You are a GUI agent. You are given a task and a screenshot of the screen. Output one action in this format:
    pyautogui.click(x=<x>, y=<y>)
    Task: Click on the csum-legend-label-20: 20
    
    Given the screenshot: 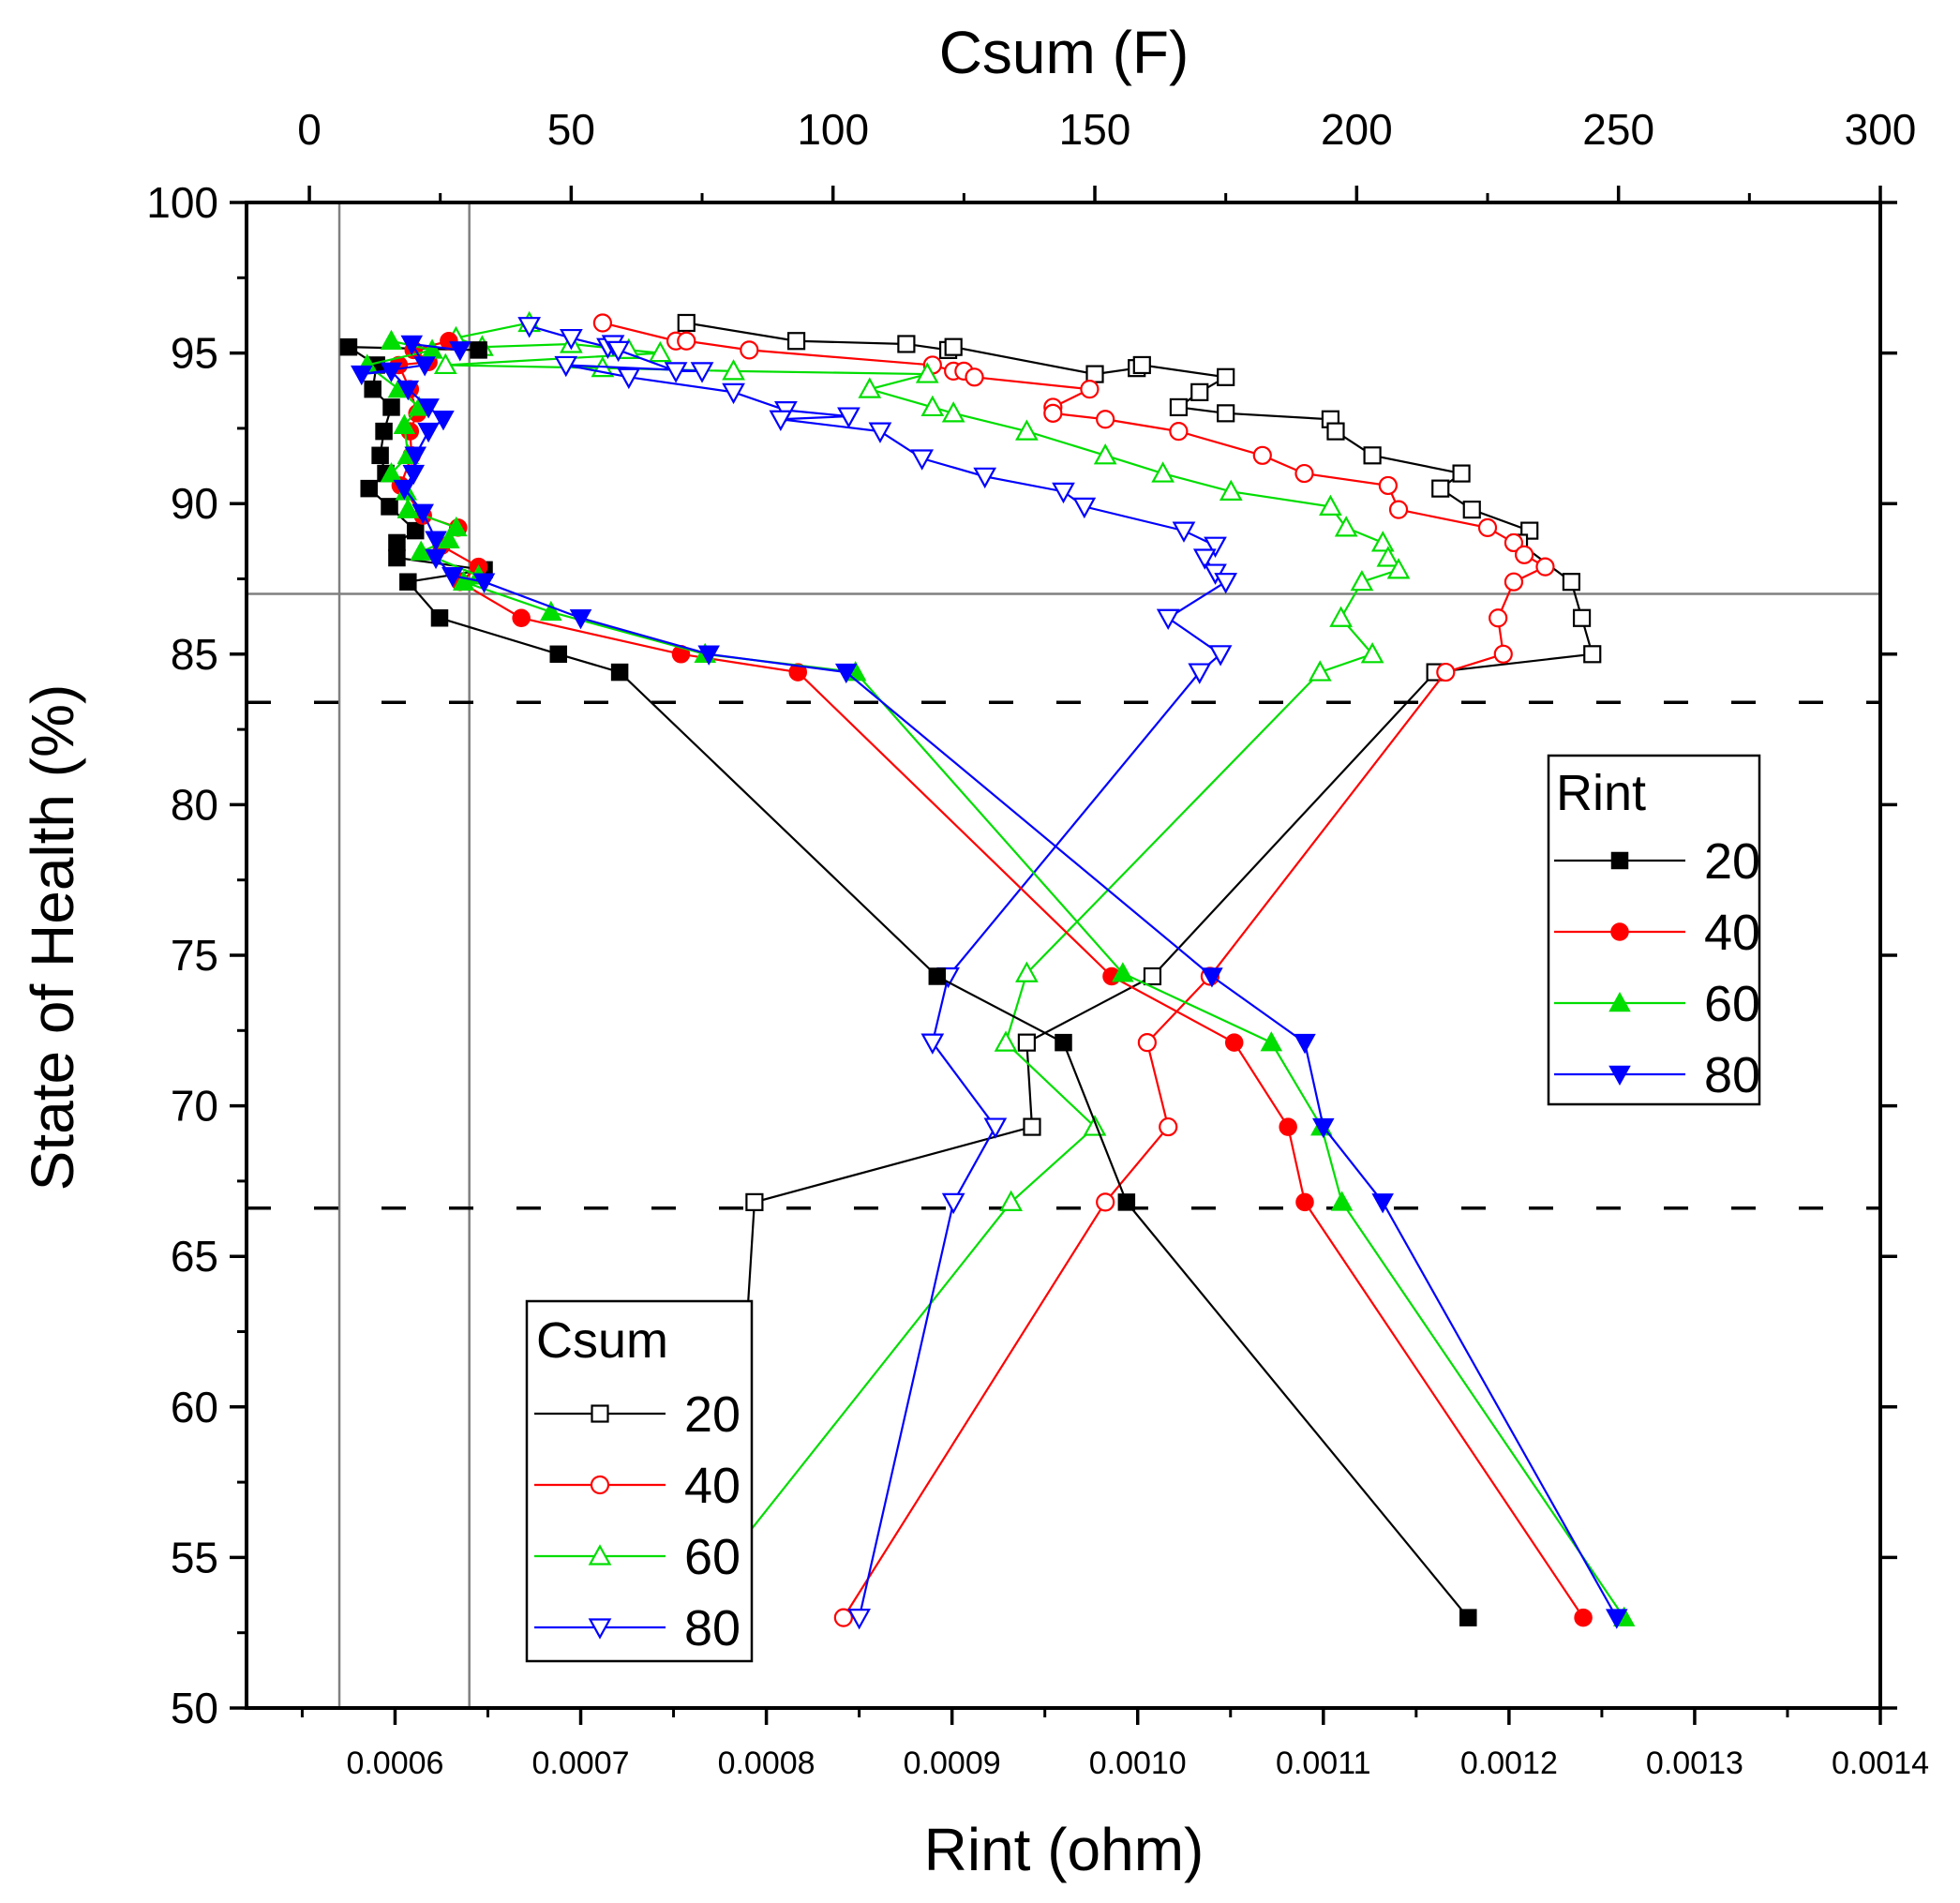 What is the action you would take?
    pyautogui.click(x=713, y=1414)
    